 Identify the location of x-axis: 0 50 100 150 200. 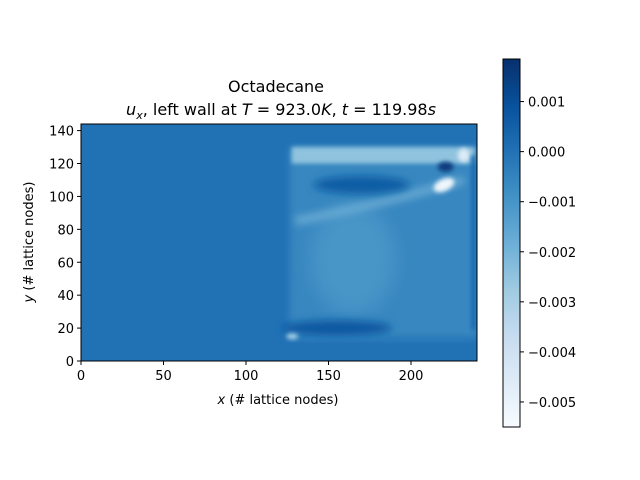
(250, 372).